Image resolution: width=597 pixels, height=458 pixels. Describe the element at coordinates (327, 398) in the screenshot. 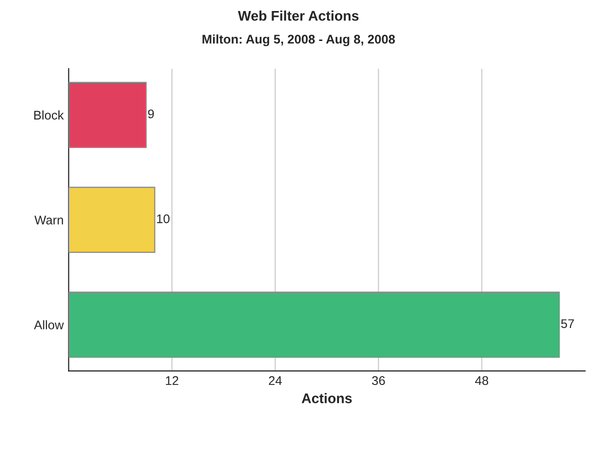

I see `x-axis-title: Actions` at that location.